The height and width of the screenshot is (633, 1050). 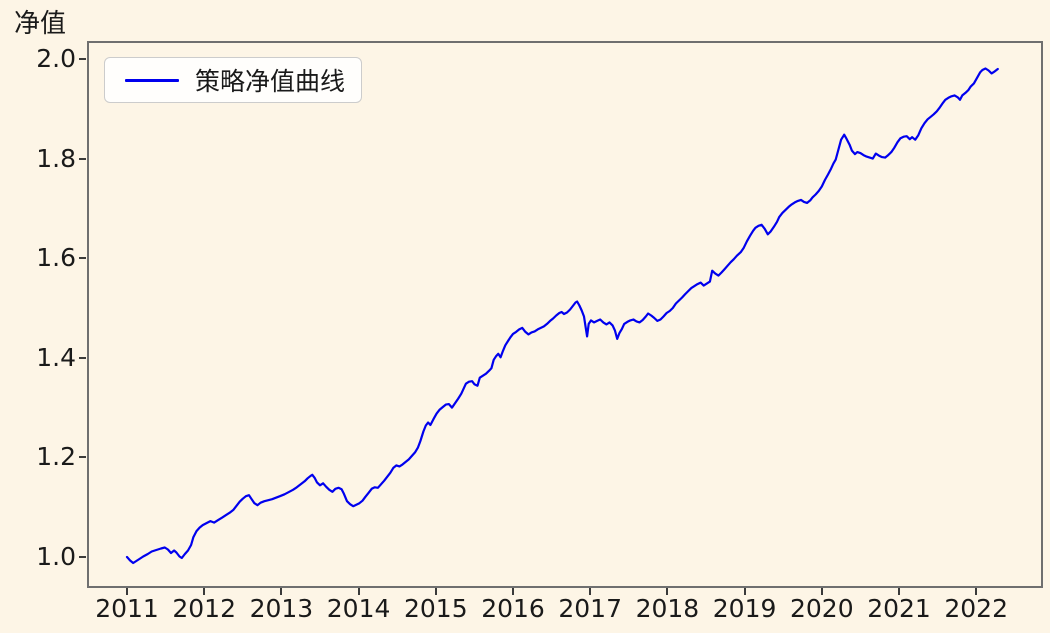 I want to click on x-tick-label: 2014, so click(x=358, y=608).